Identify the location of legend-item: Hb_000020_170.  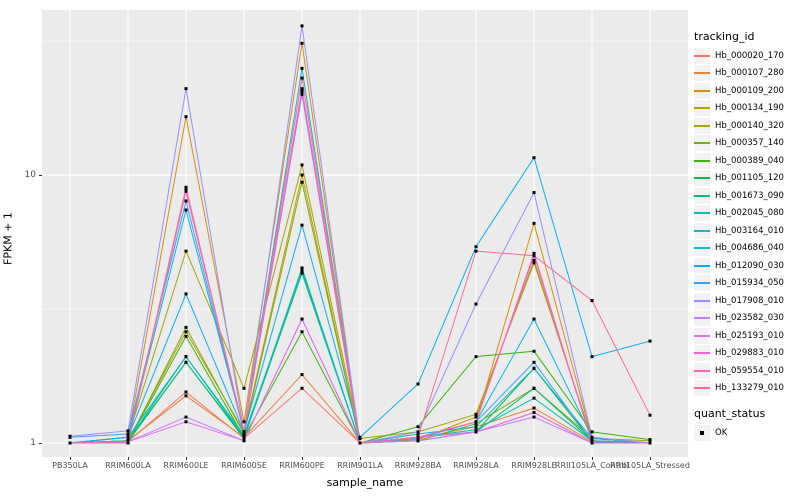
(746, 56).